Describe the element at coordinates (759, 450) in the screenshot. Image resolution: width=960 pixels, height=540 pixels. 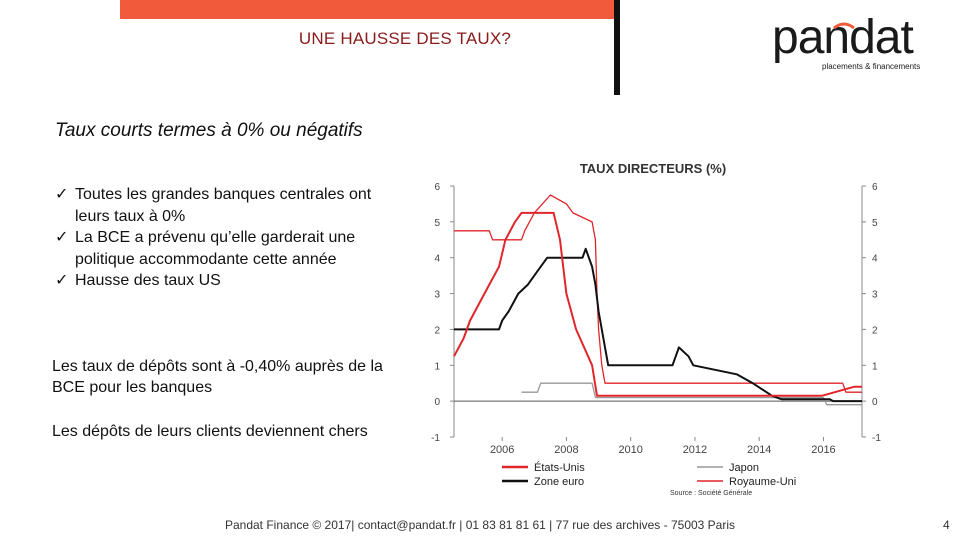
I see `x-tick-label: 2014` at that location.